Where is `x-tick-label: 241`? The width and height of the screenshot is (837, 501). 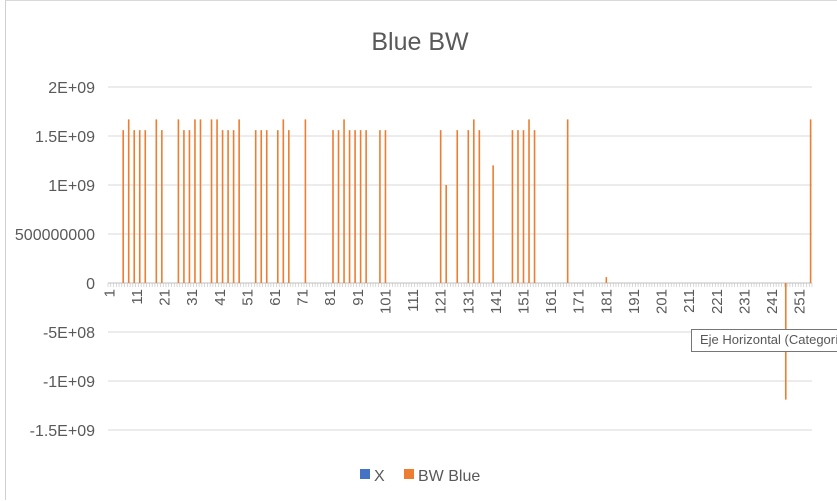 x-tick-label: 241 is located at coordinates (772, 301).